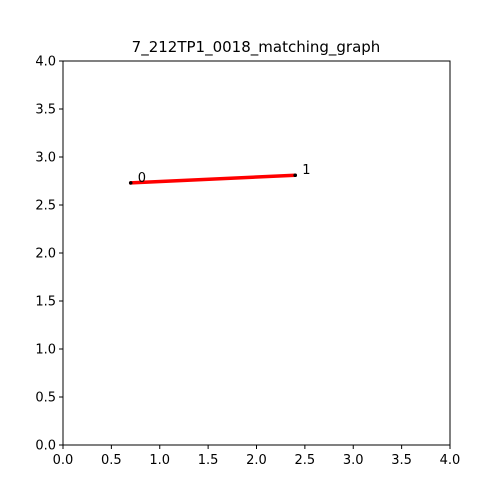 Image resolution: width=500 pixels, height=500 pixels. Describe the element at coordinates (45, 254) in the screenshot. I see `y-tick-label: 2.0` at that location.